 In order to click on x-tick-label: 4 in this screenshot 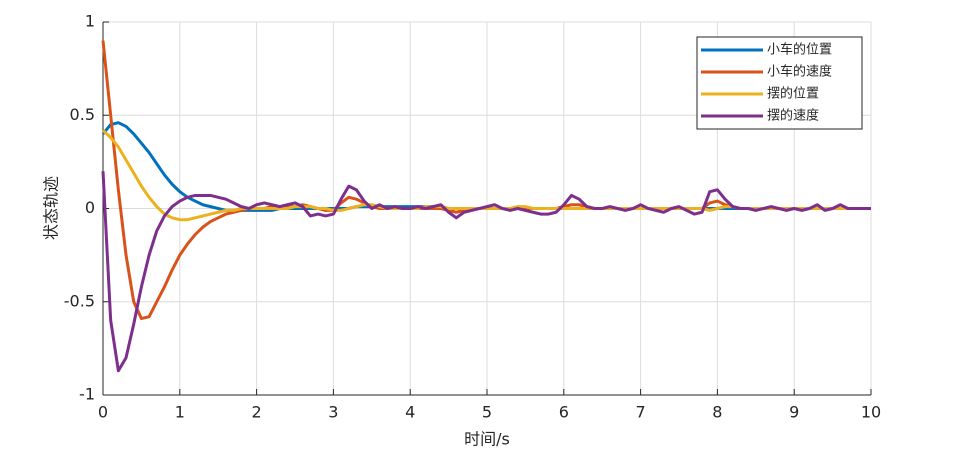, I will do `click(410, 412)`.